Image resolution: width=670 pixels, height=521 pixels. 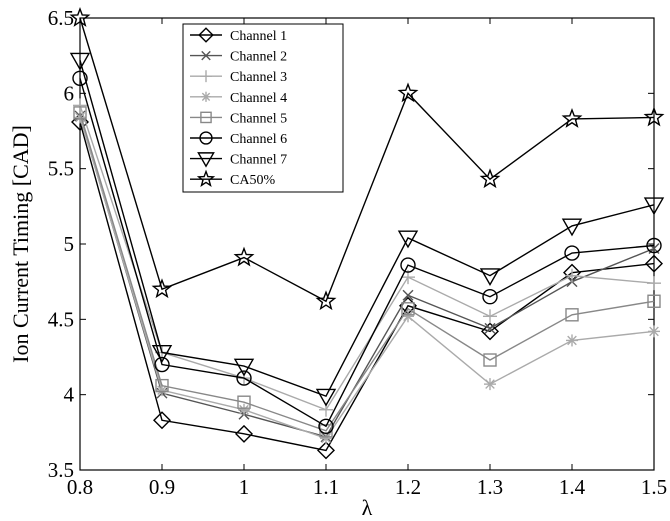 I want to click on legend-label: Channel 6, so click(x=258, y=139).